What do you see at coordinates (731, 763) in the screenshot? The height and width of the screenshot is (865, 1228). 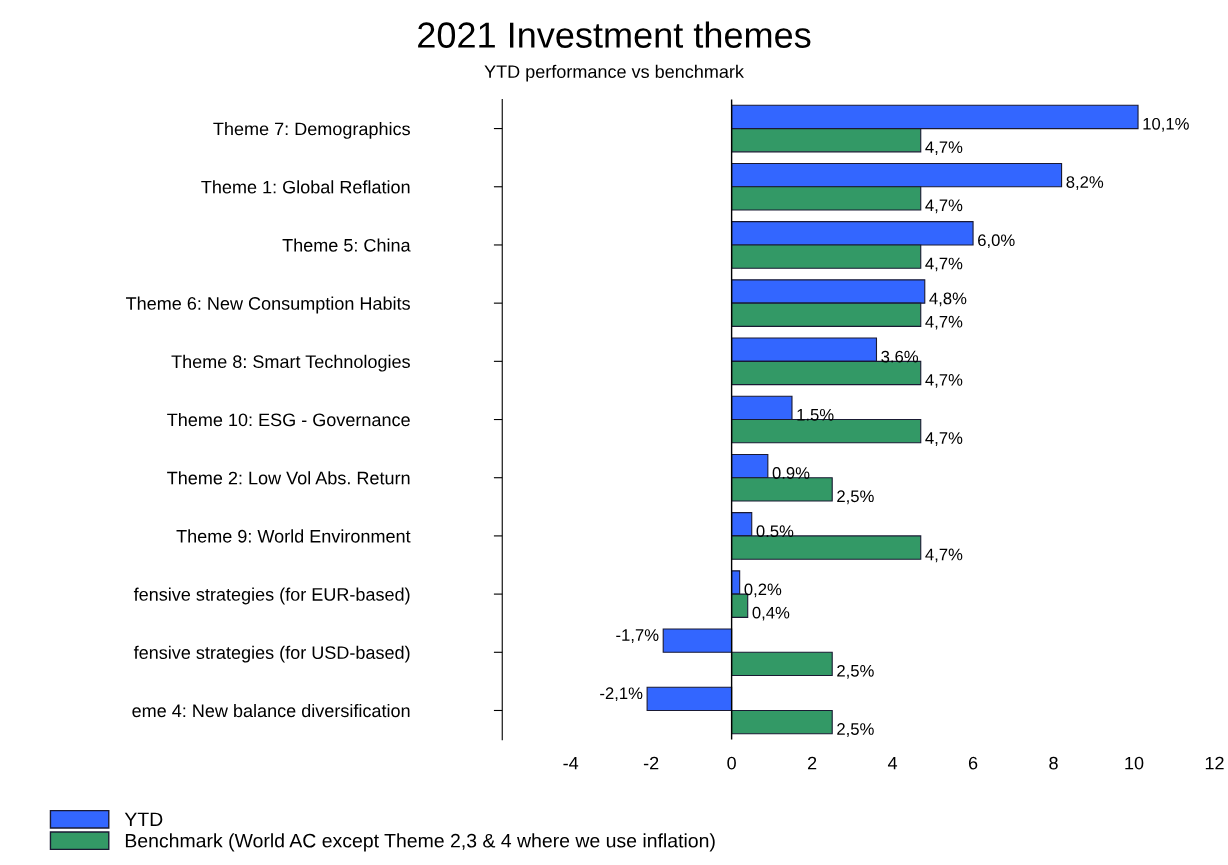 I see `x-tick-label: 0` at bounding box center [731, 763].